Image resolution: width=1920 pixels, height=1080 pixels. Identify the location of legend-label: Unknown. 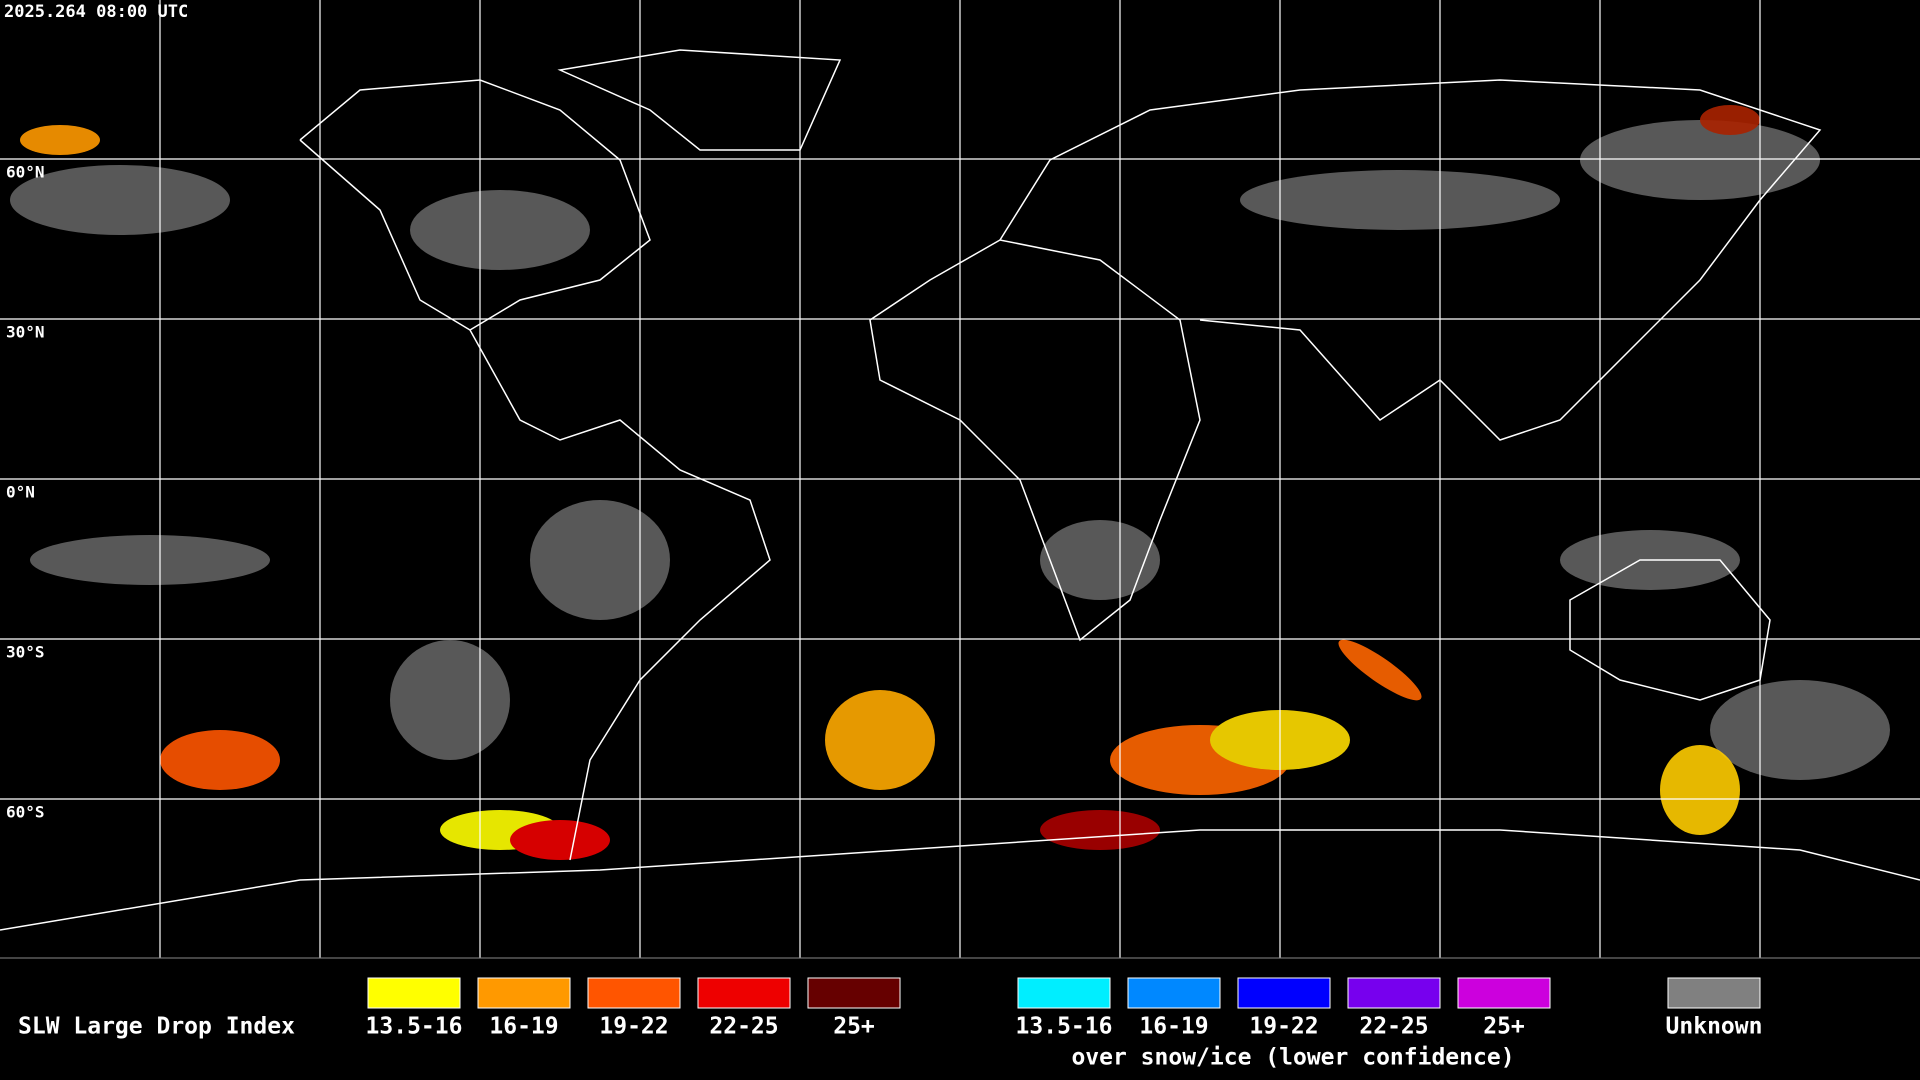
(1714, 1027).